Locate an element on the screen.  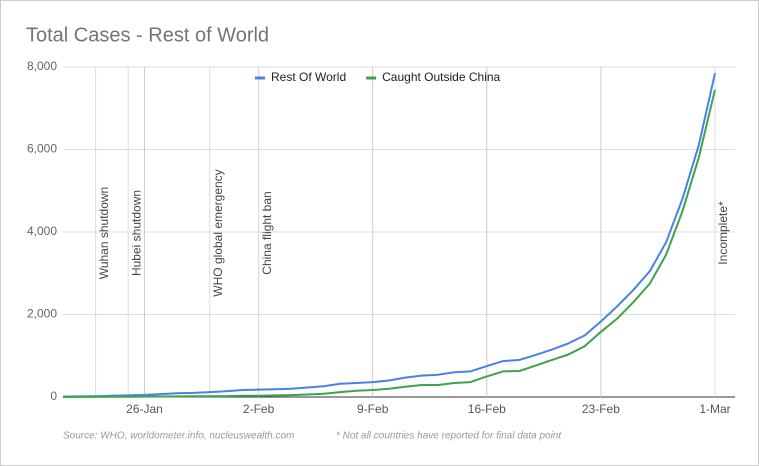
y-tick-label: 4,000 is located at coordinates (42, 231).